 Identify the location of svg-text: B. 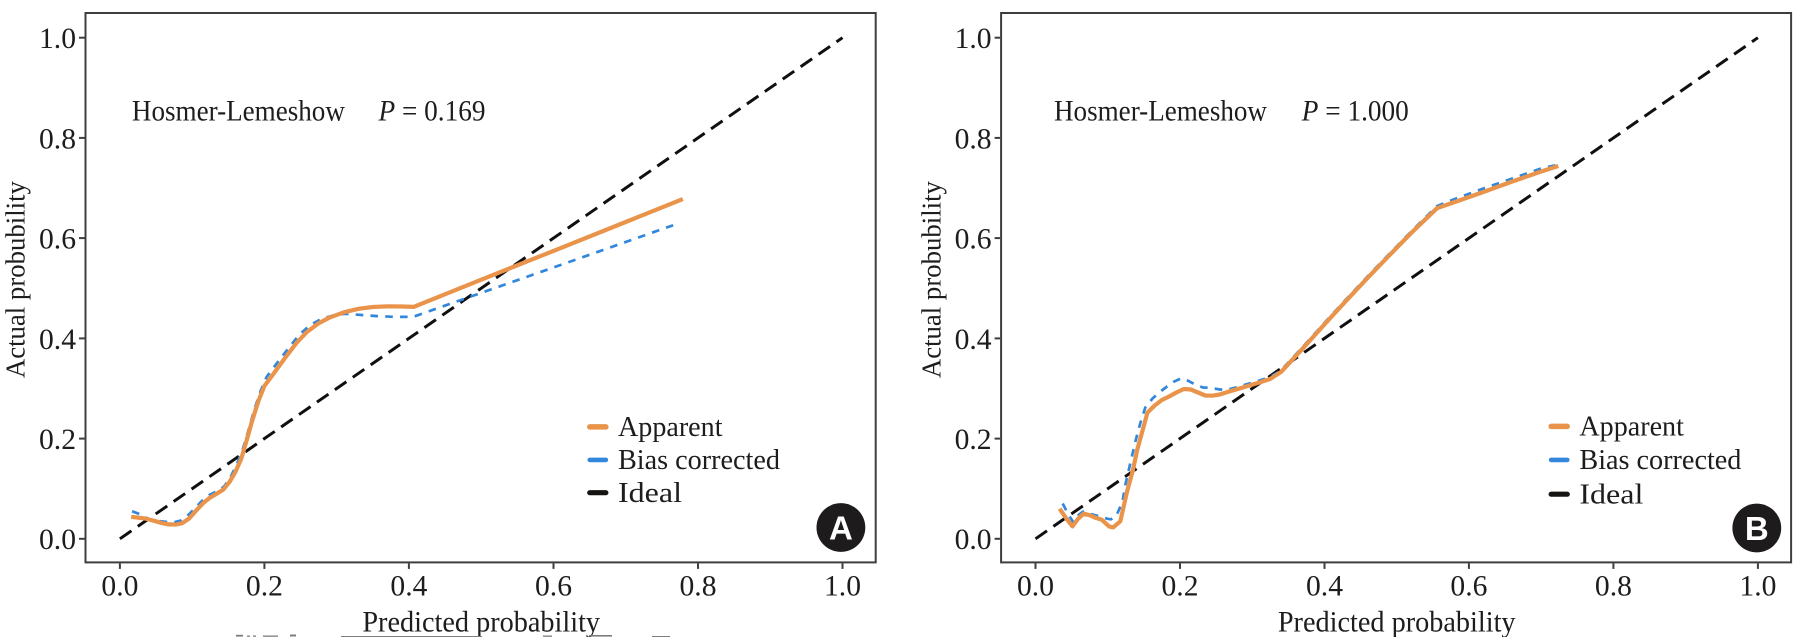
(1757, 528).